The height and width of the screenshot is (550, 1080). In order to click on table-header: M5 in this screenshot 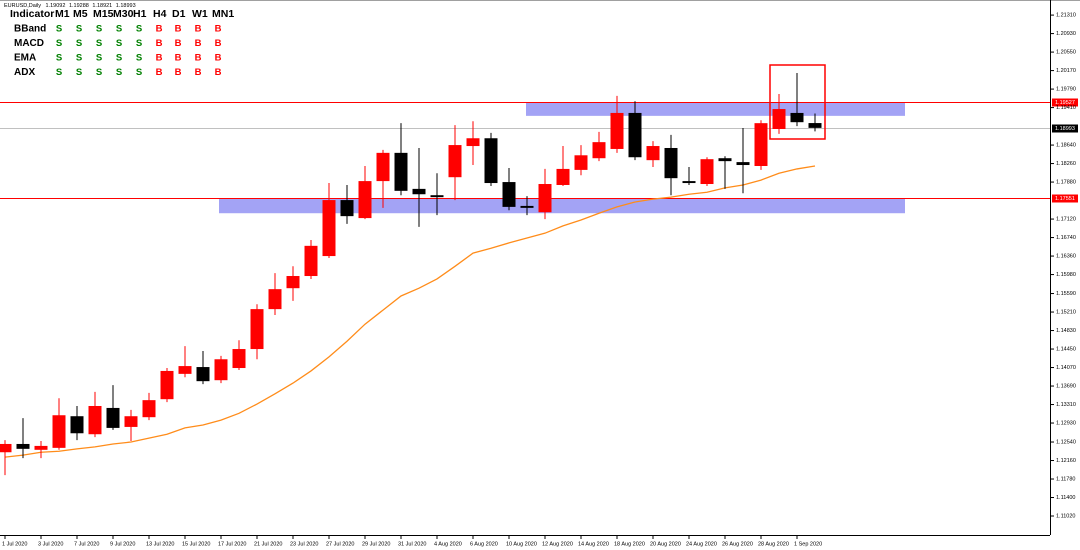, I will do `click(80, 14)`.